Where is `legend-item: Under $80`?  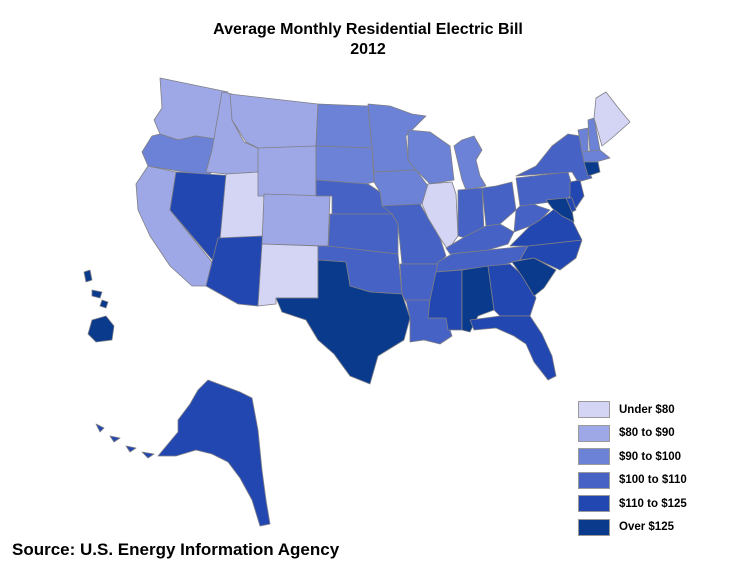
legend-item: Under $80 is located at coordinates (653, 410).